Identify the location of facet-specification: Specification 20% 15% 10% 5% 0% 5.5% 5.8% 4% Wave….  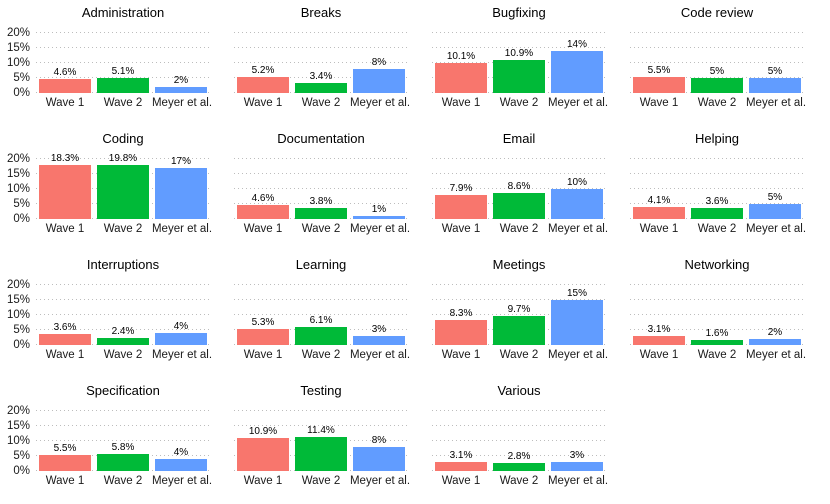
(120, 441).